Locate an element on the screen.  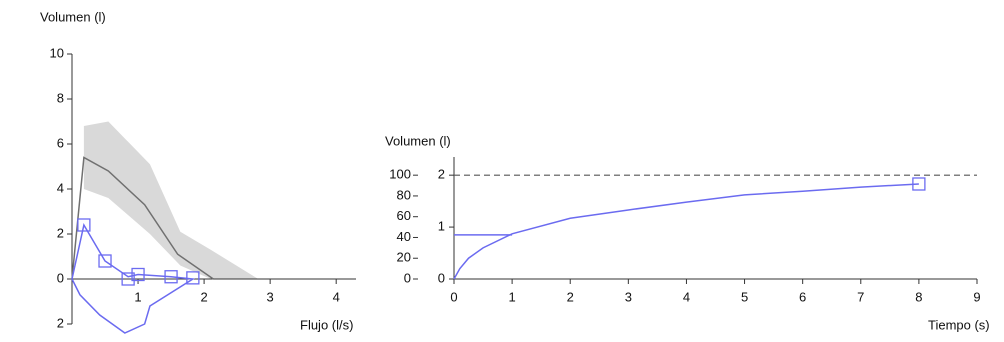
y-tick-label: 6 is located at coordinates (60, 142).